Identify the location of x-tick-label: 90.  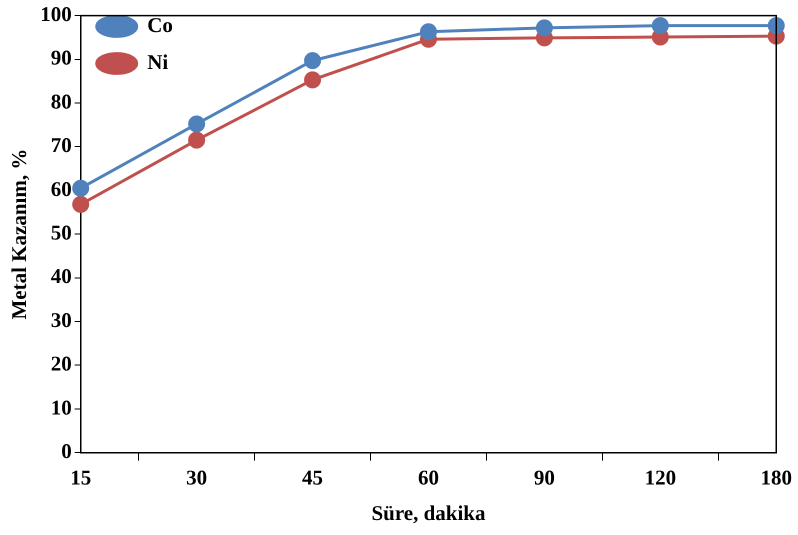
(544, 478).